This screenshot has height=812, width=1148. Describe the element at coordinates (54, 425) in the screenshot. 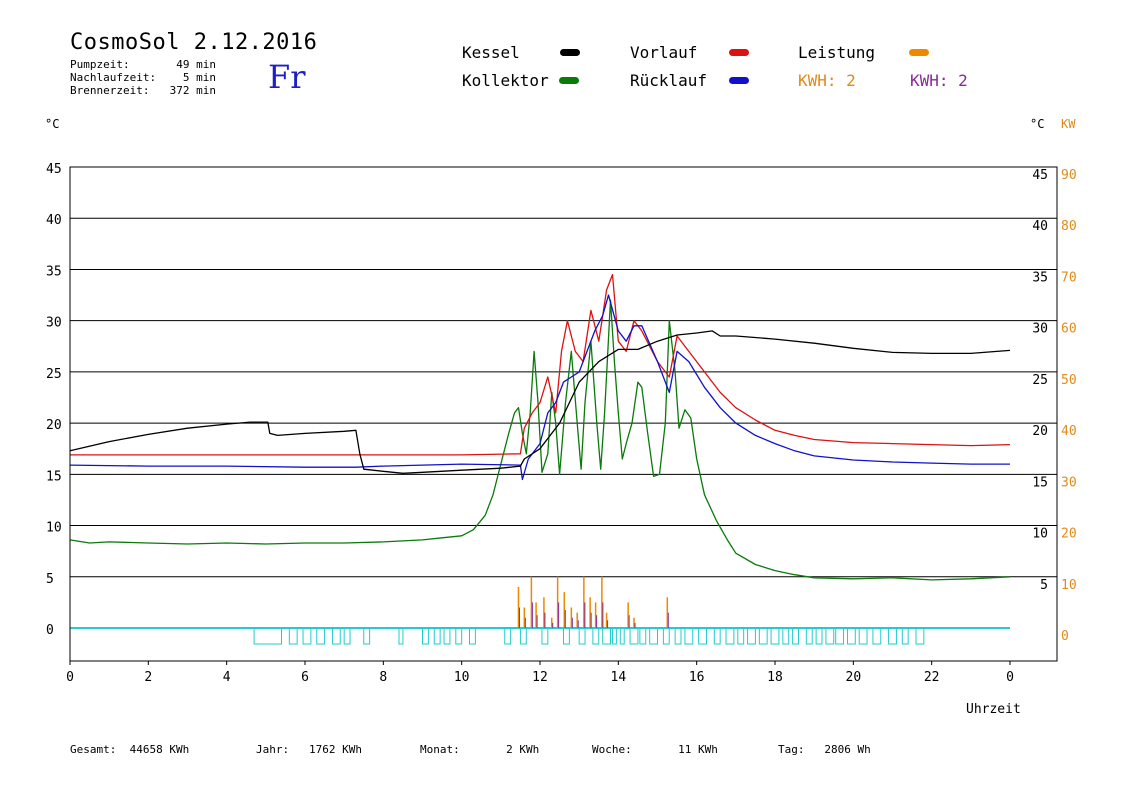

I see `y-tick-label: 20` at that location.